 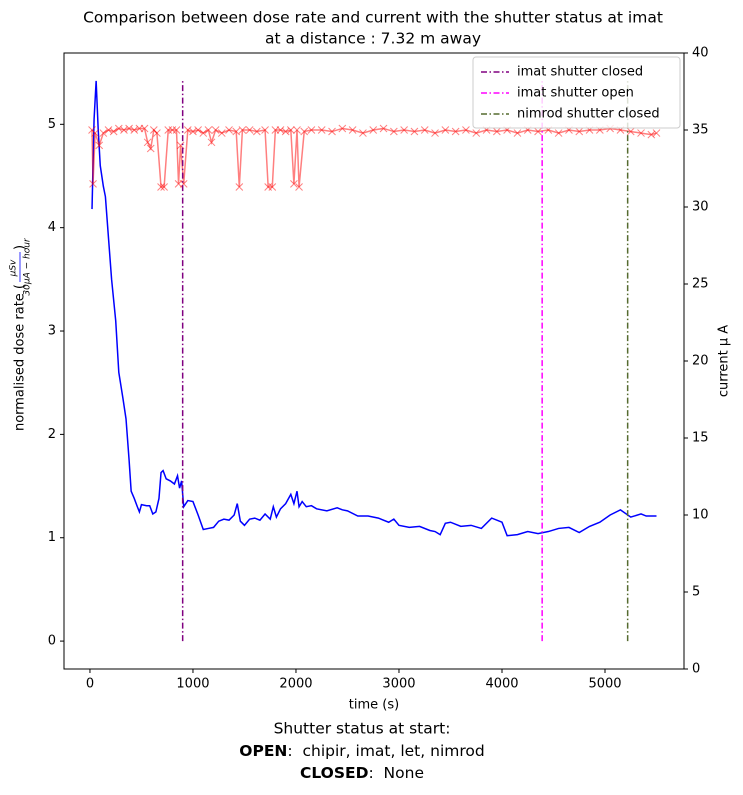 I want to click on footer-open: OPEN: chipir, imat, let, nimrod, so click(x=361, y=751).